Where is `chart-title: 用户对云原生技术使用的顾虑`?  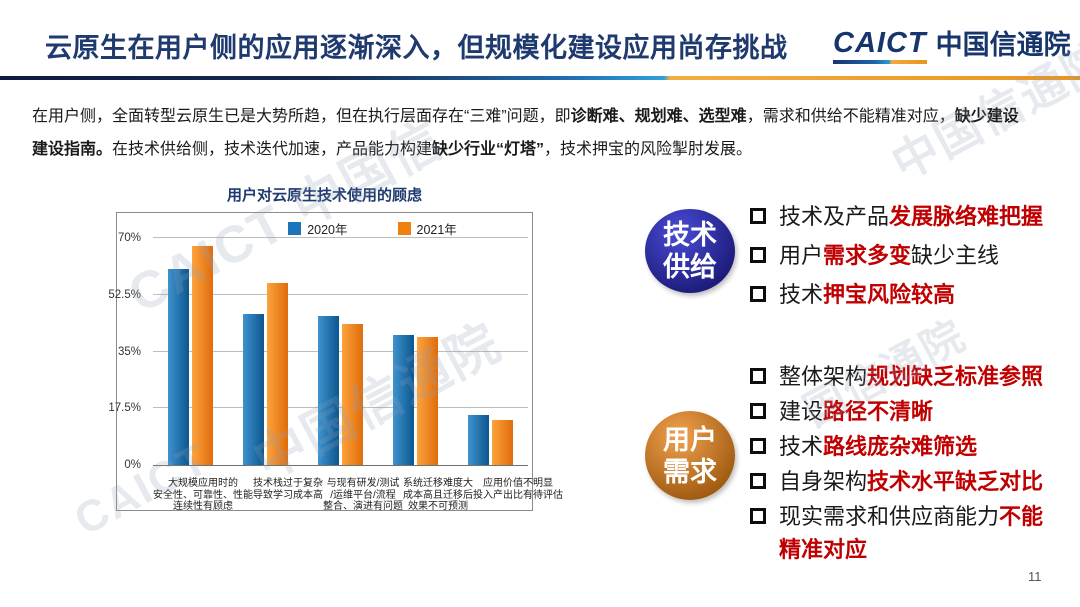 chart-title: 用户对云原生技术使用的顾虑 is located at coordinates (324, 195).